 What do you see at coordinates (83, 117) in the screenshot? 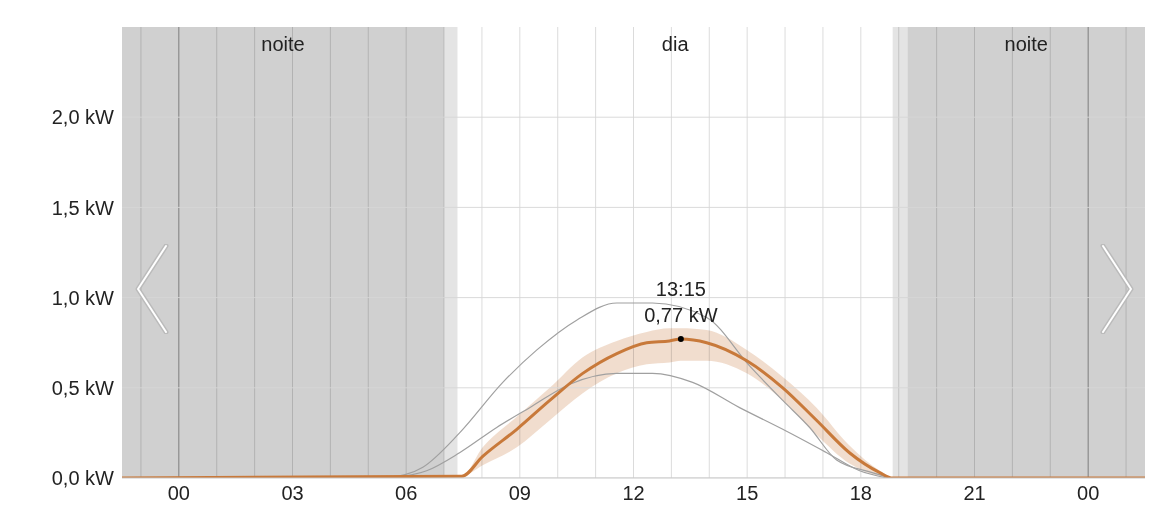
I see `y-tick-label: 2,0 kW` at bounding box center [83, 117].